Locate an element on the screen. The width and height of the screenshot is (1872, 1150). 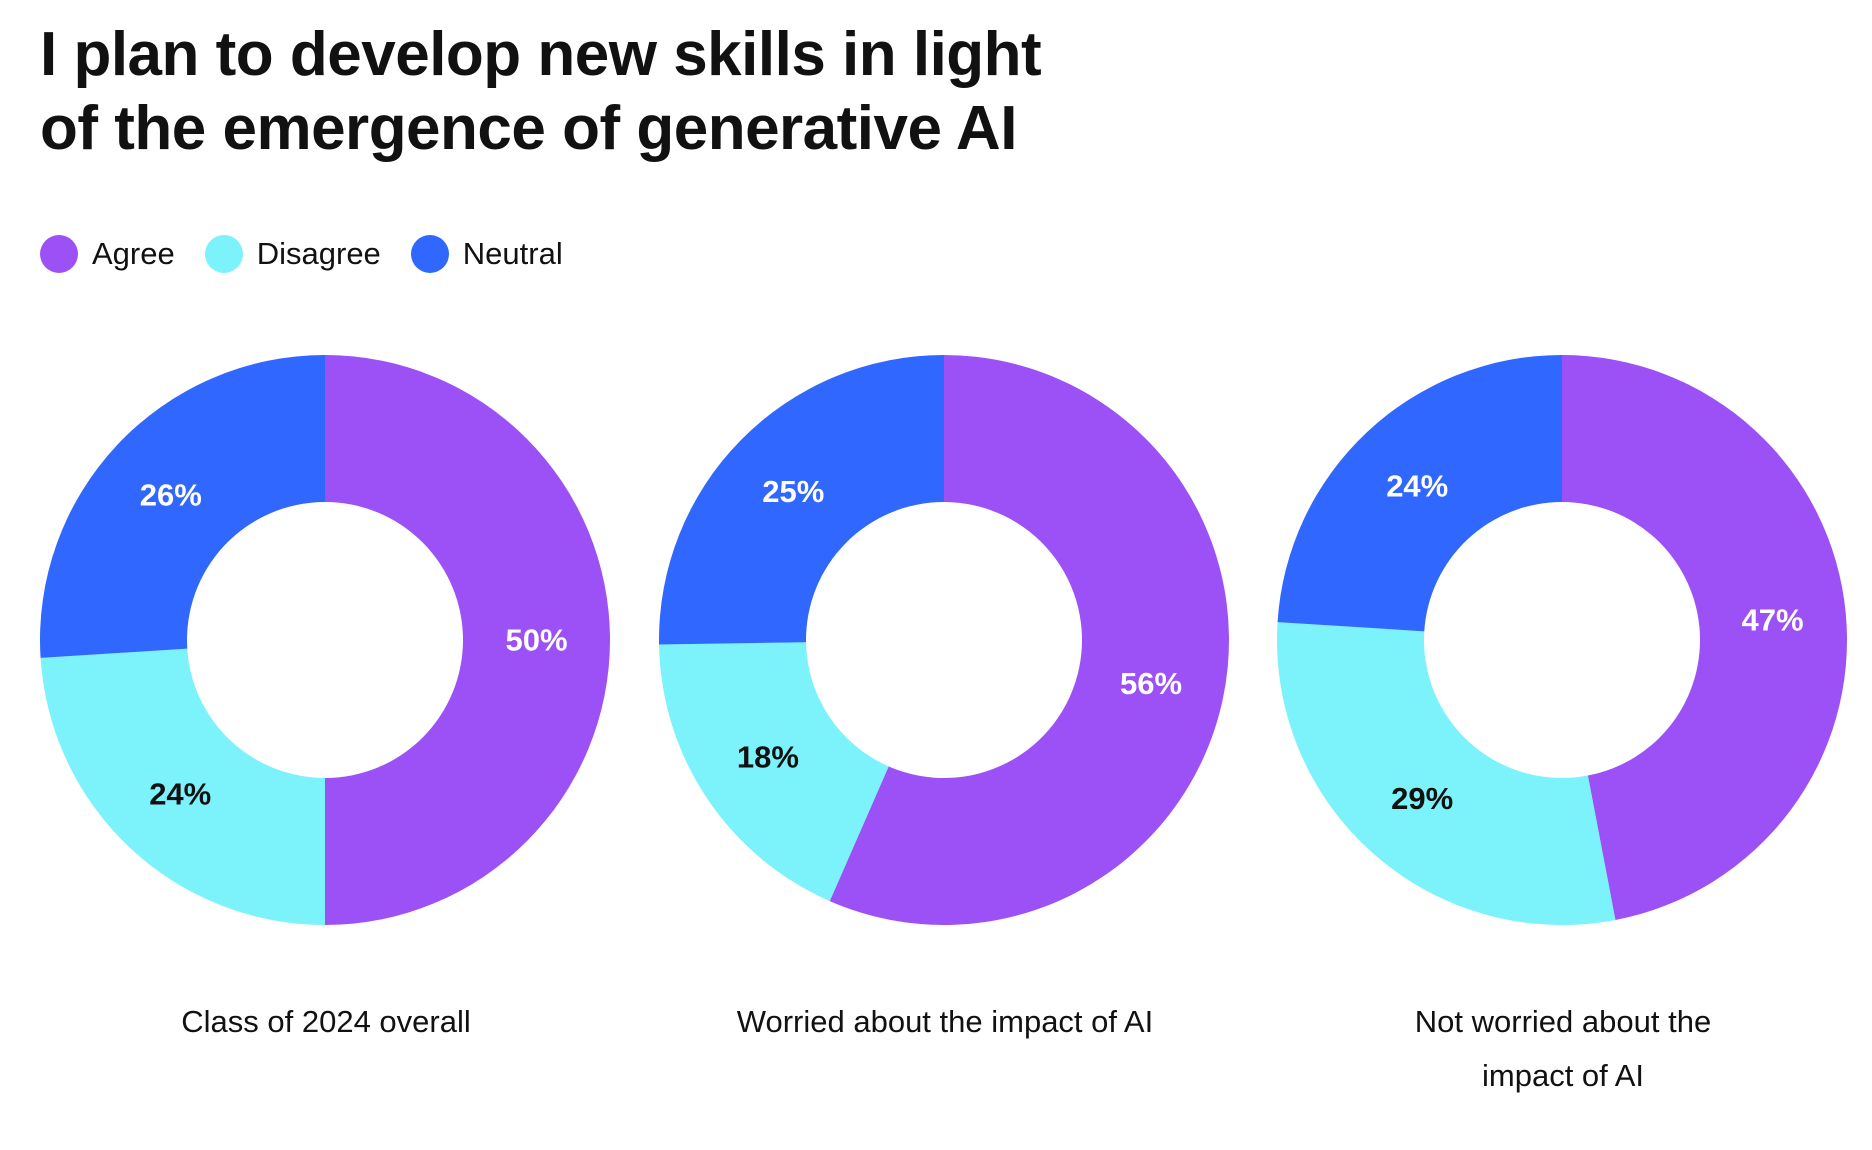
legend-item-disagree: Disagree is located at coordinates (292, 254).